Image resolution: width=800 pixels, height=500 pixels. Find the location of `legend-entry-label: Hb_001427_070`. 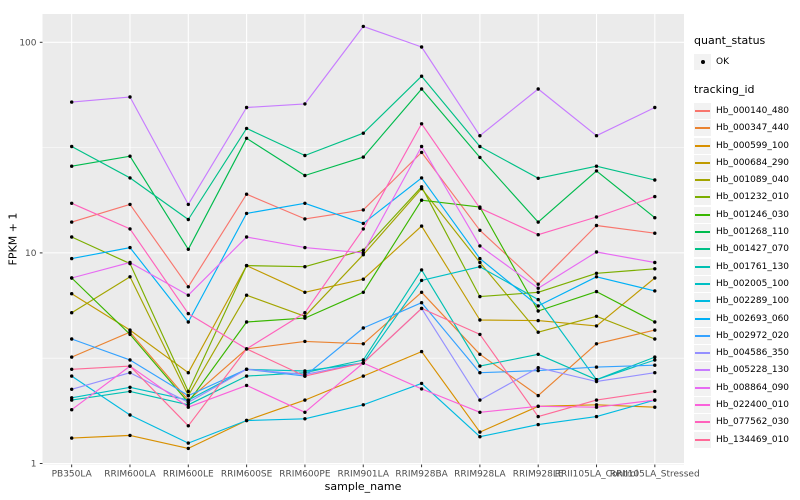

legend-entry-label: Hb_001427_070 is located at coordinates (753, 249).